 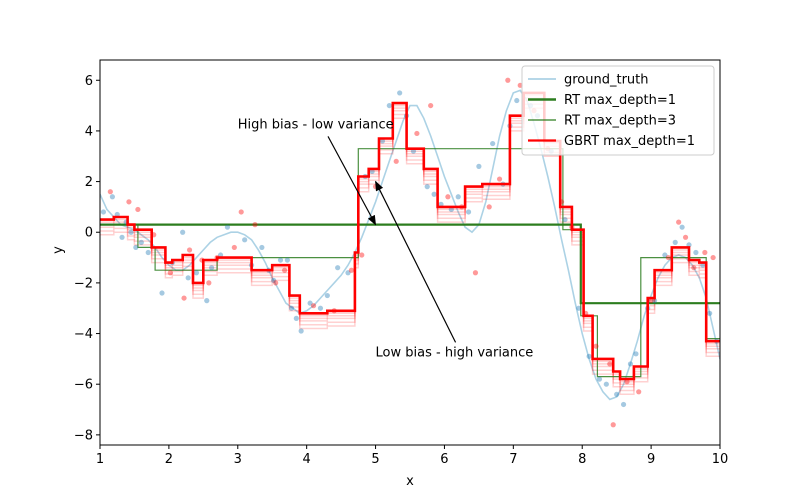 What do you see at coordinates (83, 435) in the screenshot?
I see `y-tick-label: −8` at bounding box center [83, 435].